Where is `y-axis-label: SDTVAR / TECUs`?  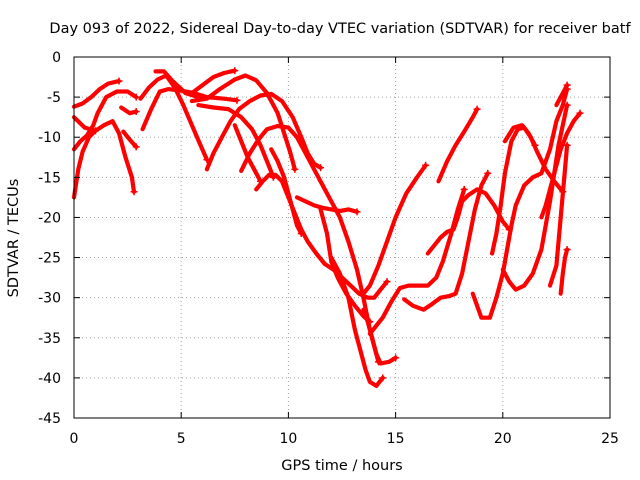
y-axis-label: SDTVAR / TECUs is located at coordinates (14, 238).